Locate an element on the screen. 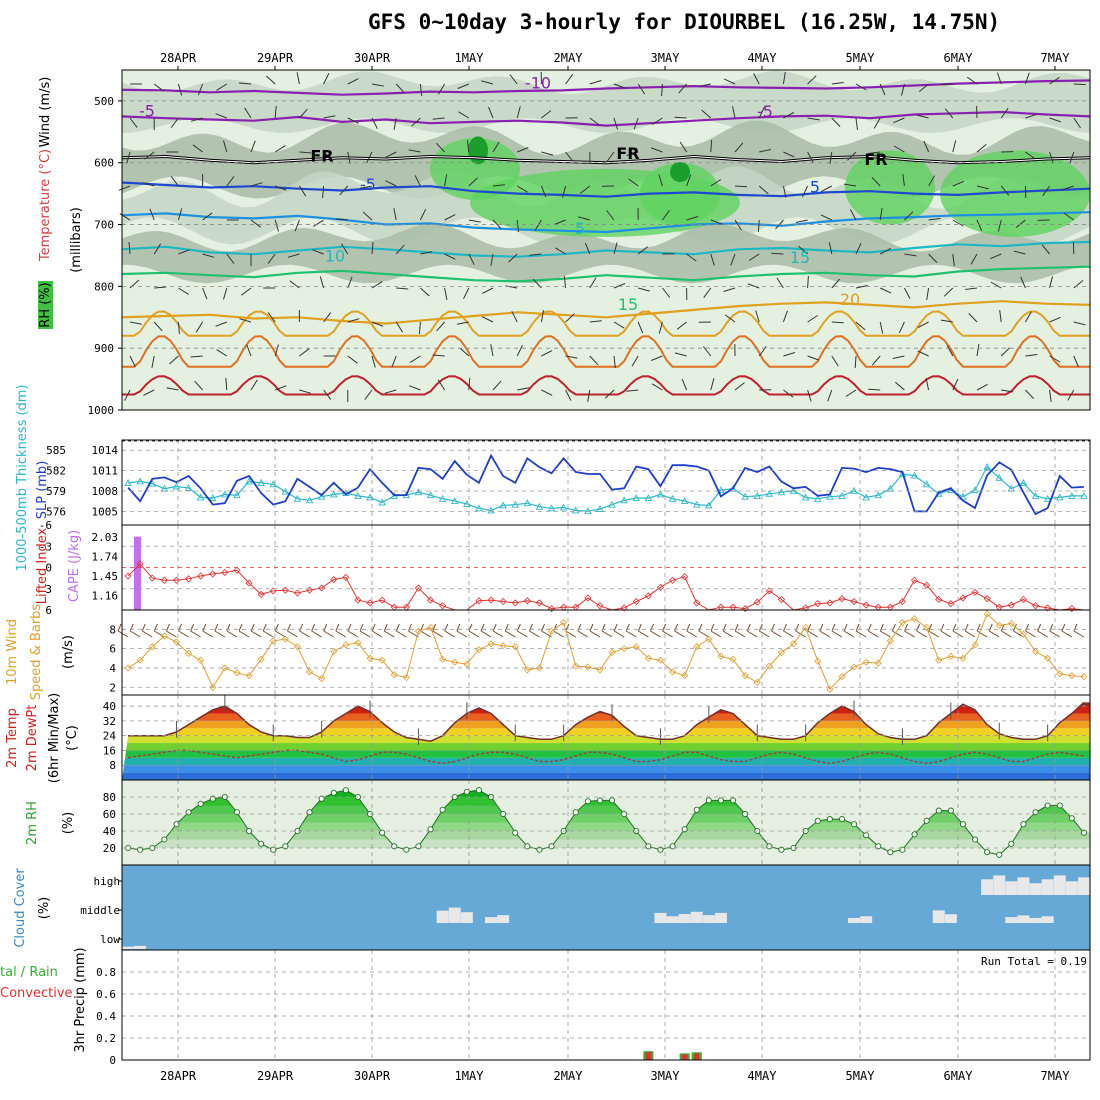 Image resolution: width=1100 pixels, height=1100 pixels. cape-bar is located at coordinates (137, 573).